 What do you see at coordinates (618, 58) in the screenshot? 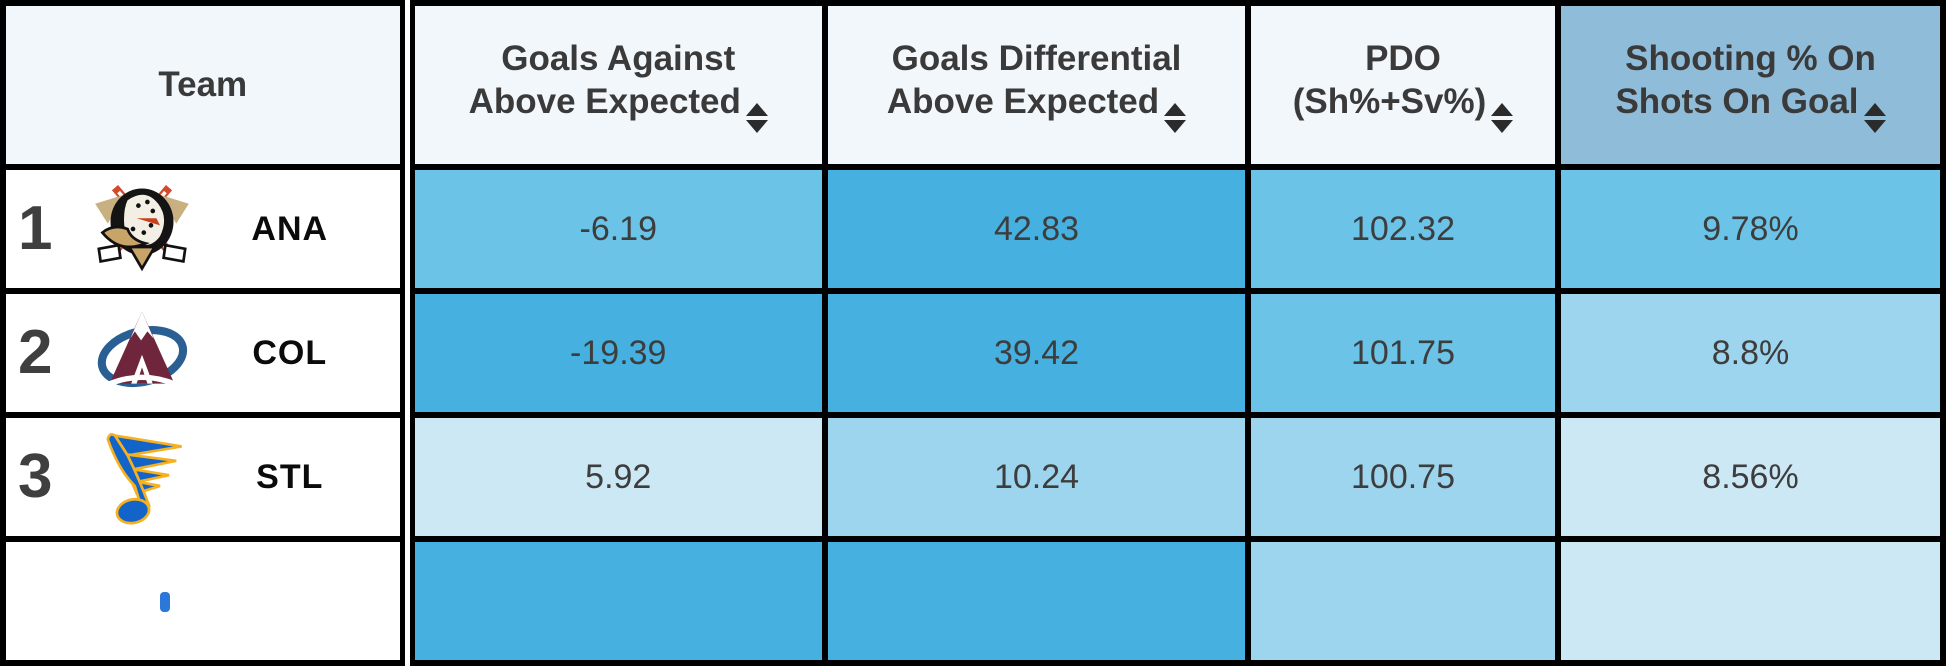
I see `col-header-line1: Goals Against` at bounding box center [618, 58].